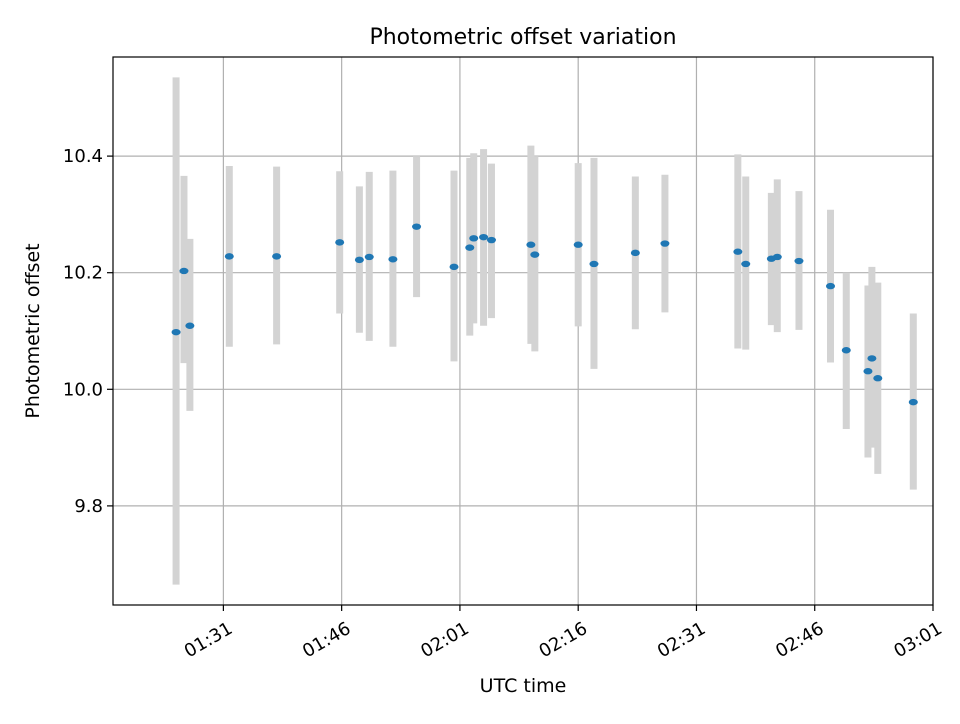  I want to click on x-tick-label: 01:31, so click(208, 640).